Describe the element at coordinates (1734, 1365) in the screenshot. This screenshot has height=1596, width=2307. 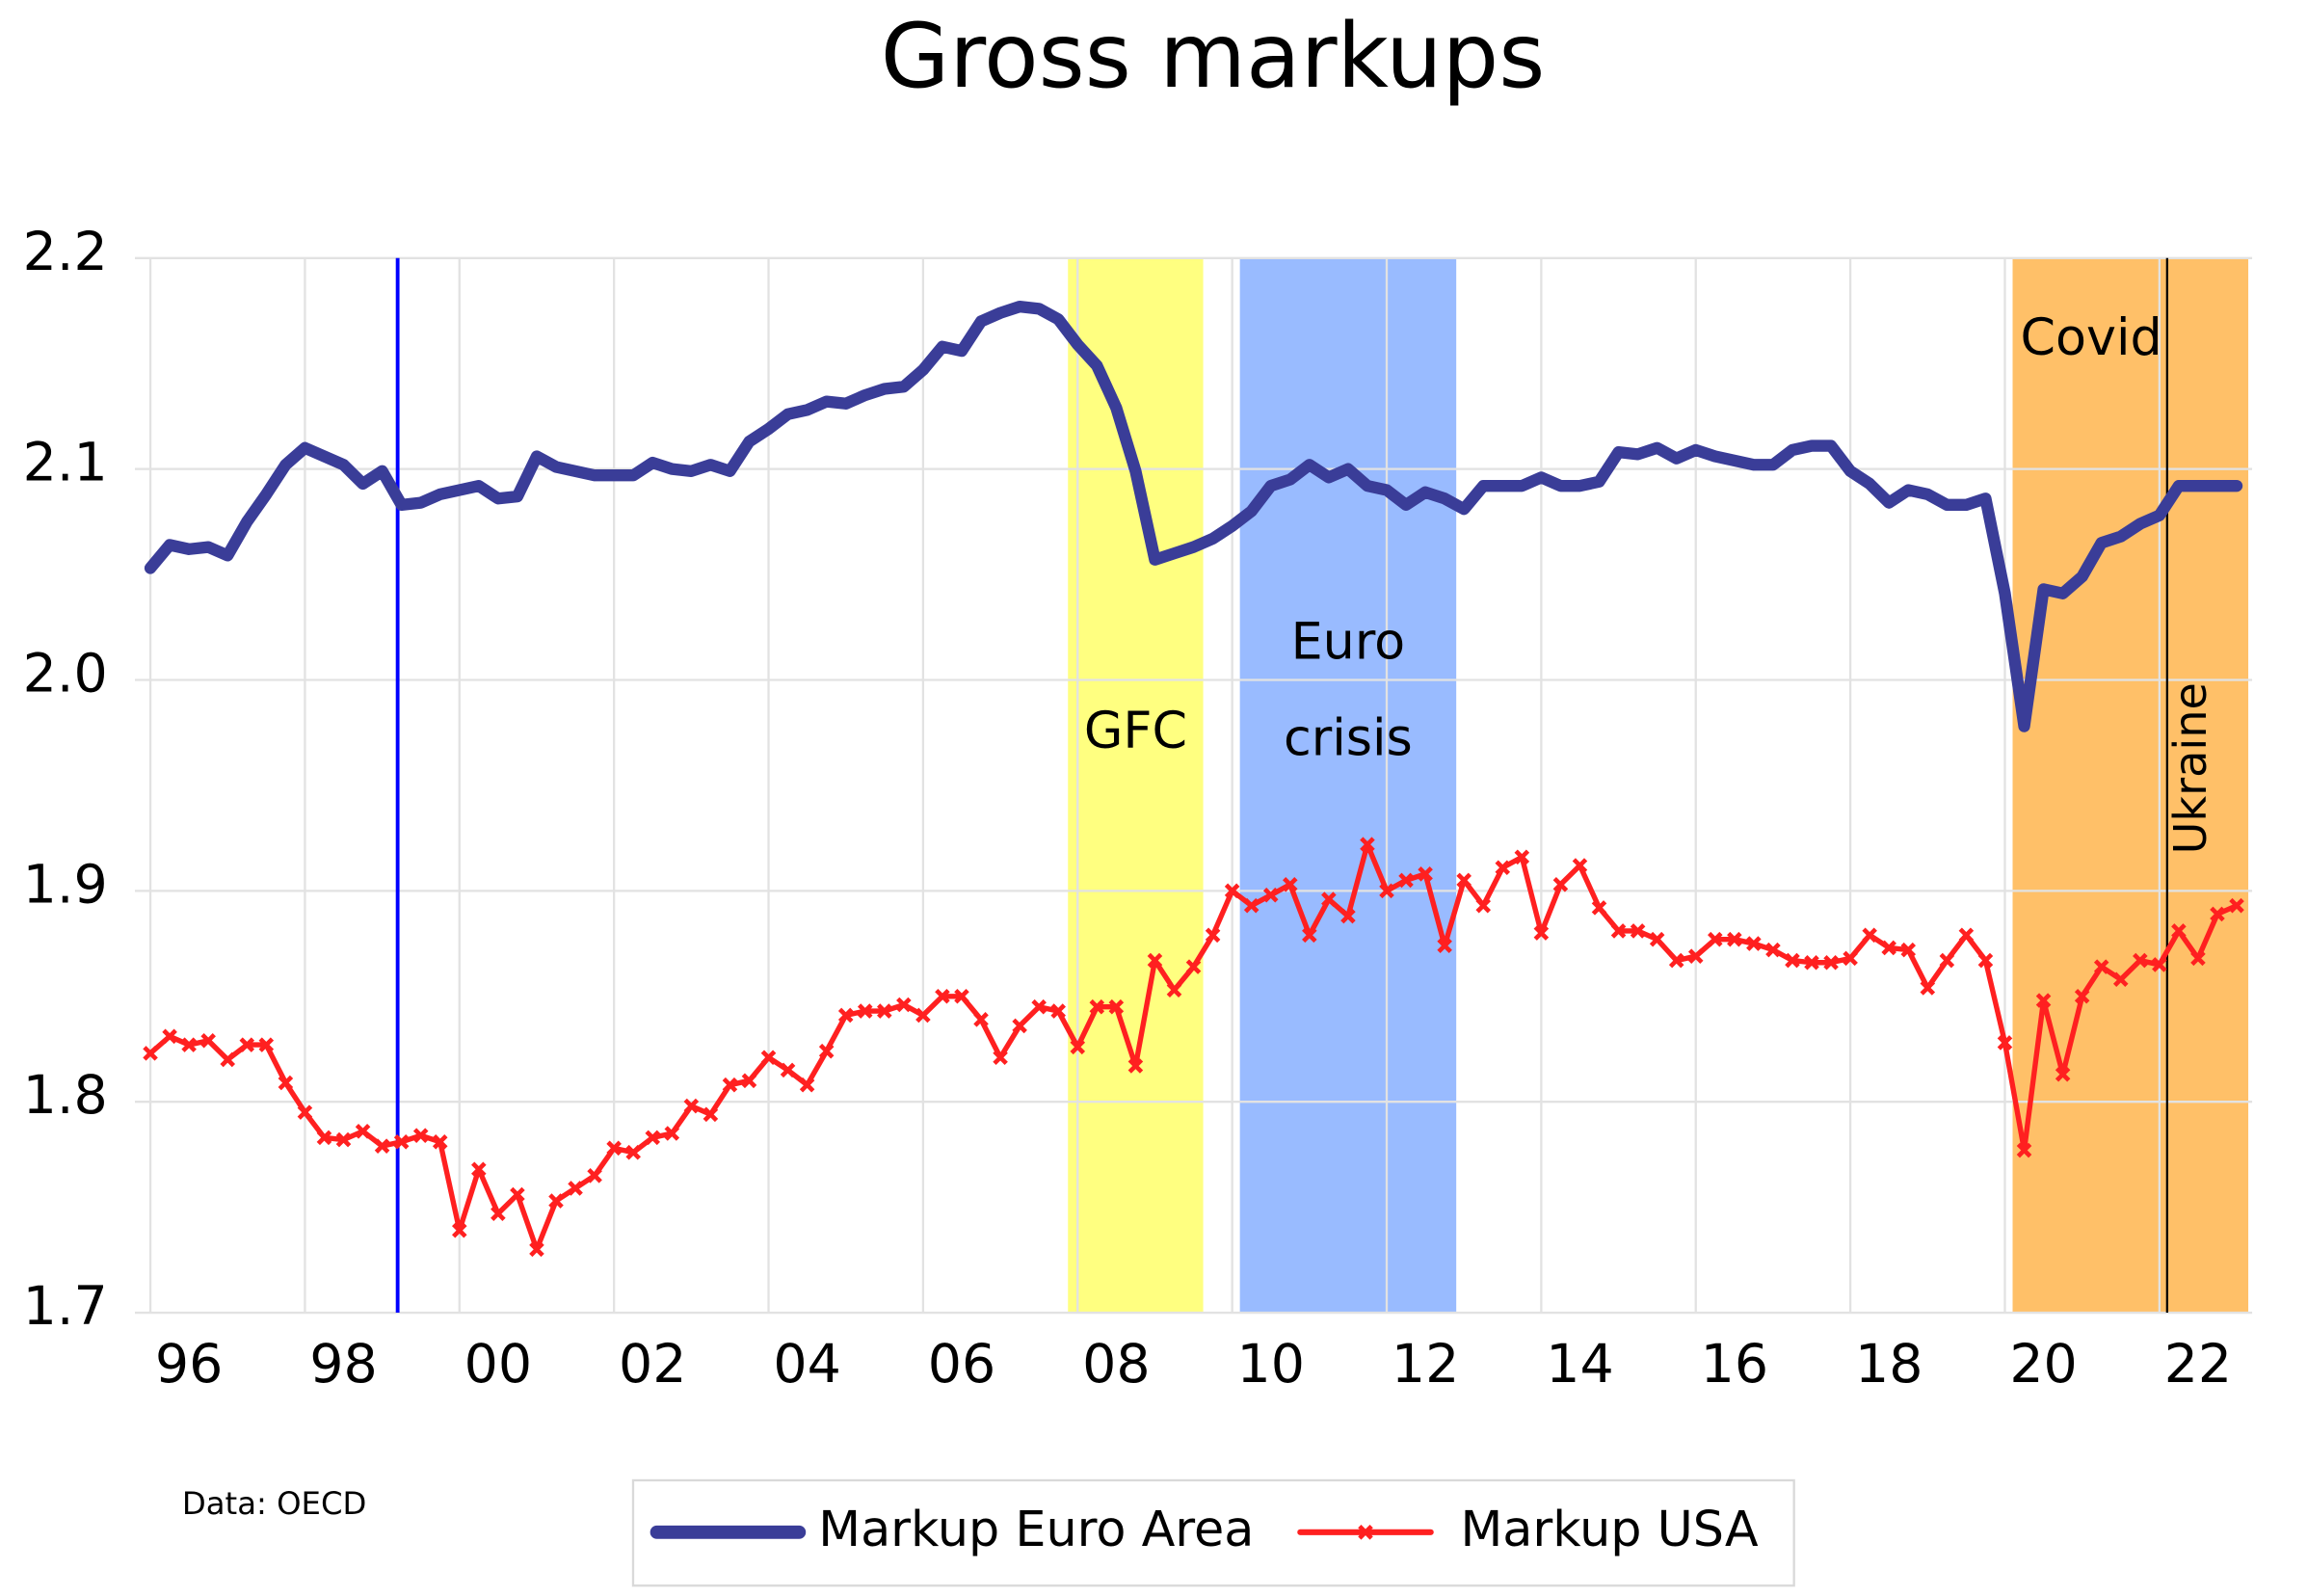
I see `x-tick-label: 16` at that location.